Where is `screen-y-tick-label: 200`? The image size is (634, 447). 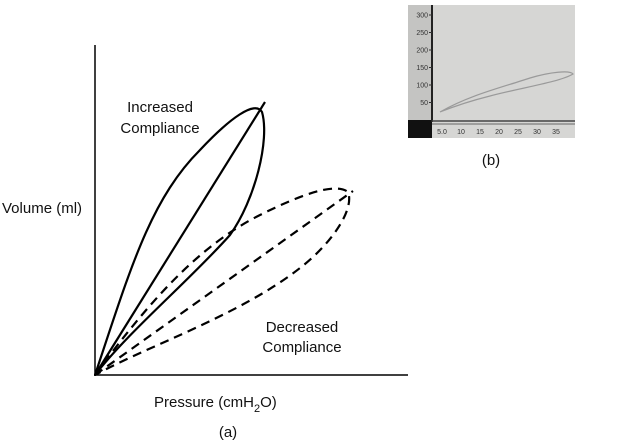
screen-y-tick-label: 200 is located at coordinates (422, 51).